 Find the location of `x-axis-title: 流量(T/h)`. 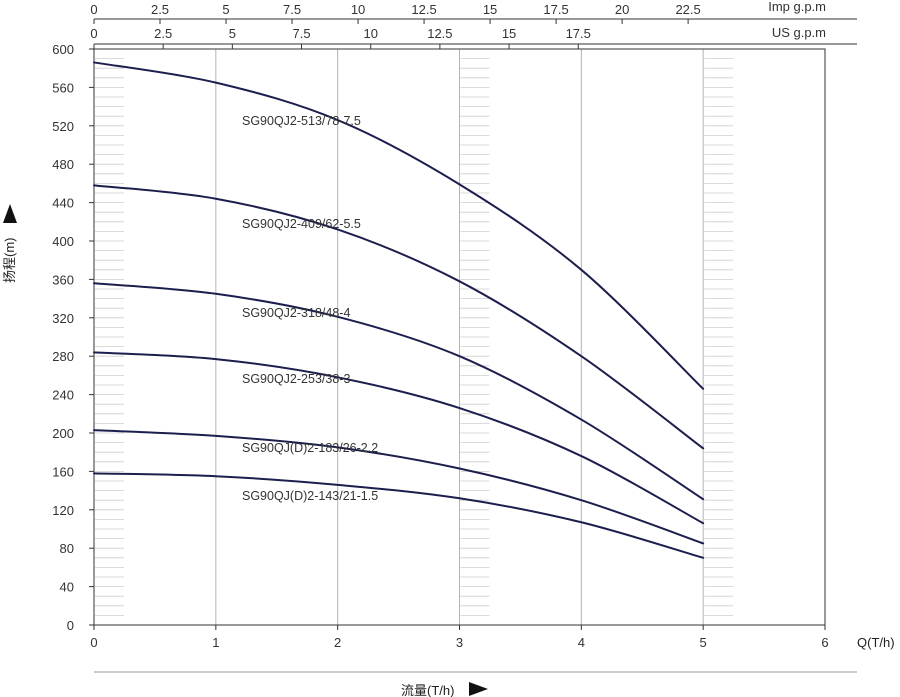

x-axis-title: 流量(T/h) is located at coordinates (444, 689).